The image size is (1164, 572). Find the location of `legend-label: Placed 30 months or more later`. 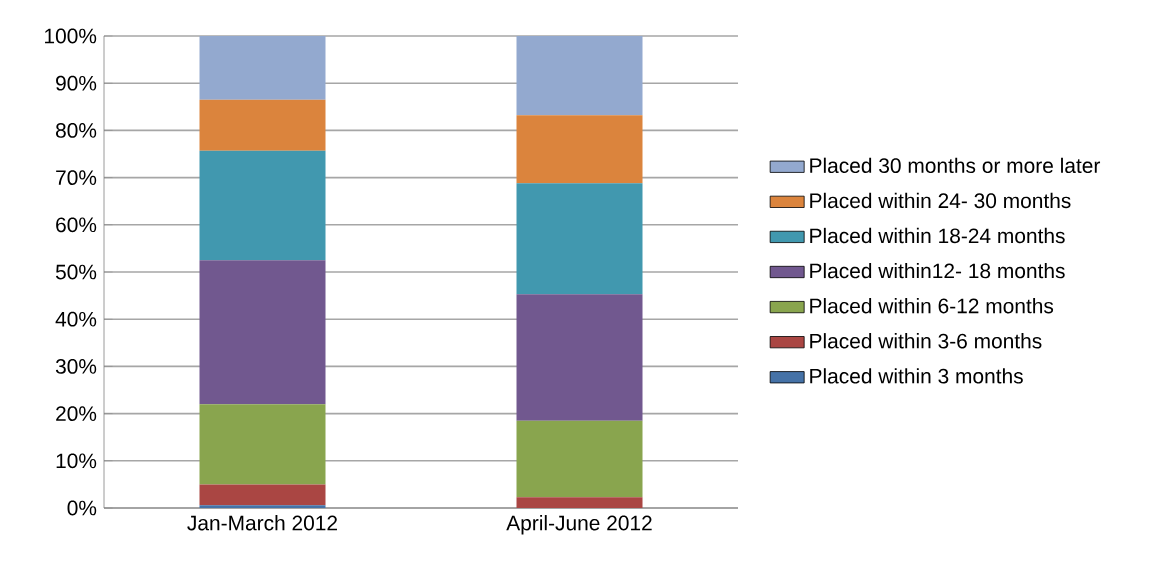

legend-label: Placed 30 months or more later is located at coordinates (955, 165).